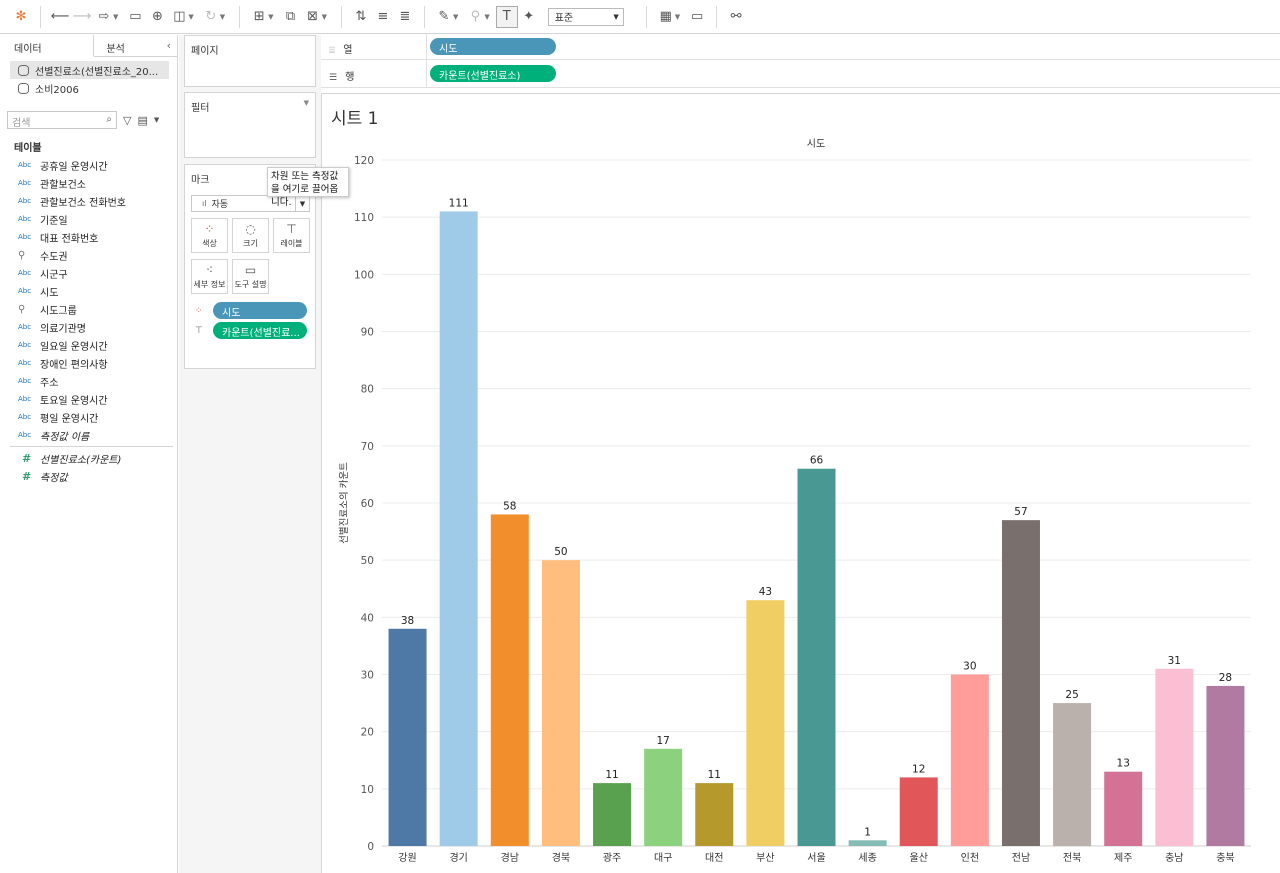  Describe the element at coordinates (88, 219) in the screenshot. I see `field-item: Abc 기준일` at that location.